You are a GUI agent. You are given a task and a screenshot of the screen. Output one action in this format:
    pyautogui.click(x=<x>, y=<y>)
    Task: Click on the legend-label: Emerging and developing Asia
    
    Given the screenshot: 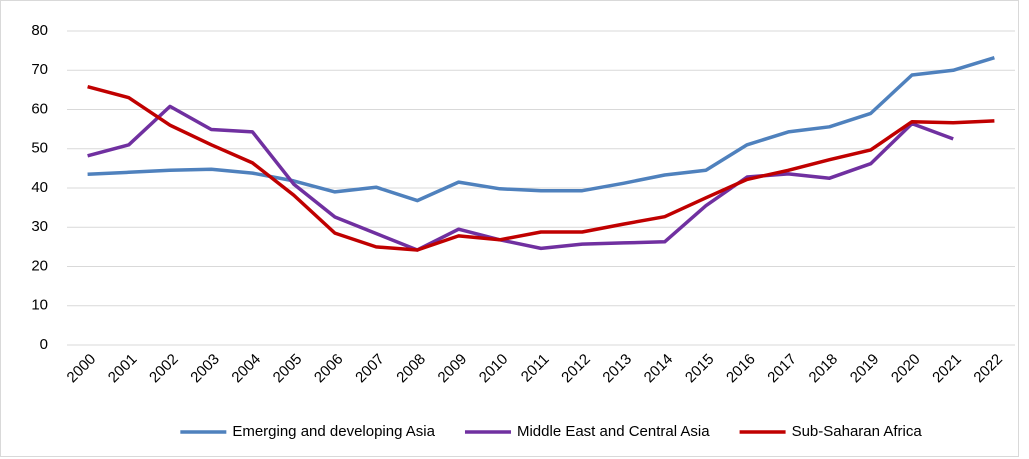 What is the action you would take?
    pyautogui.click(x=333, y=431)
    